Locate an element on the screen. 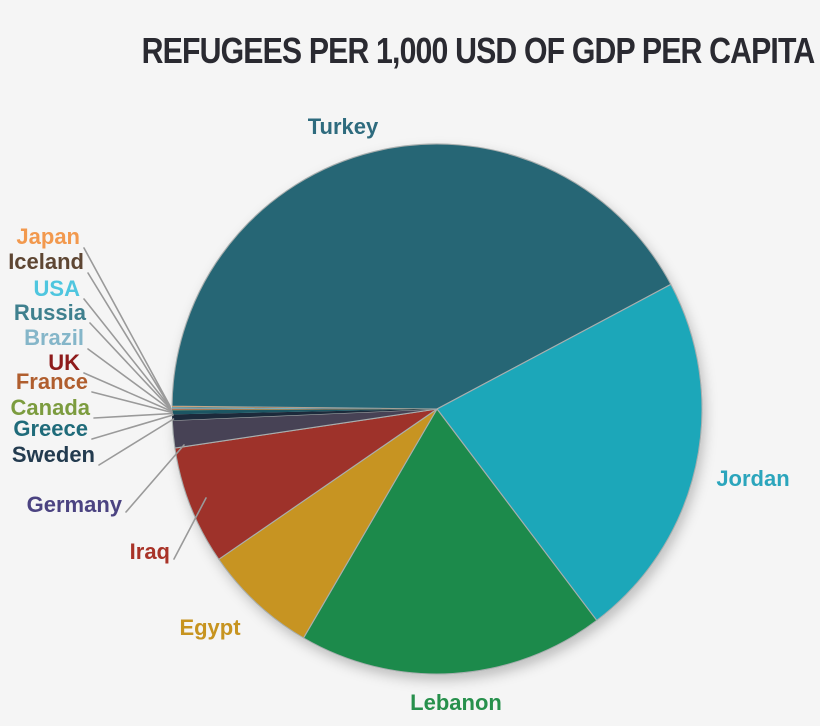  pie-slice-japan is located at coordinates (304, 407).